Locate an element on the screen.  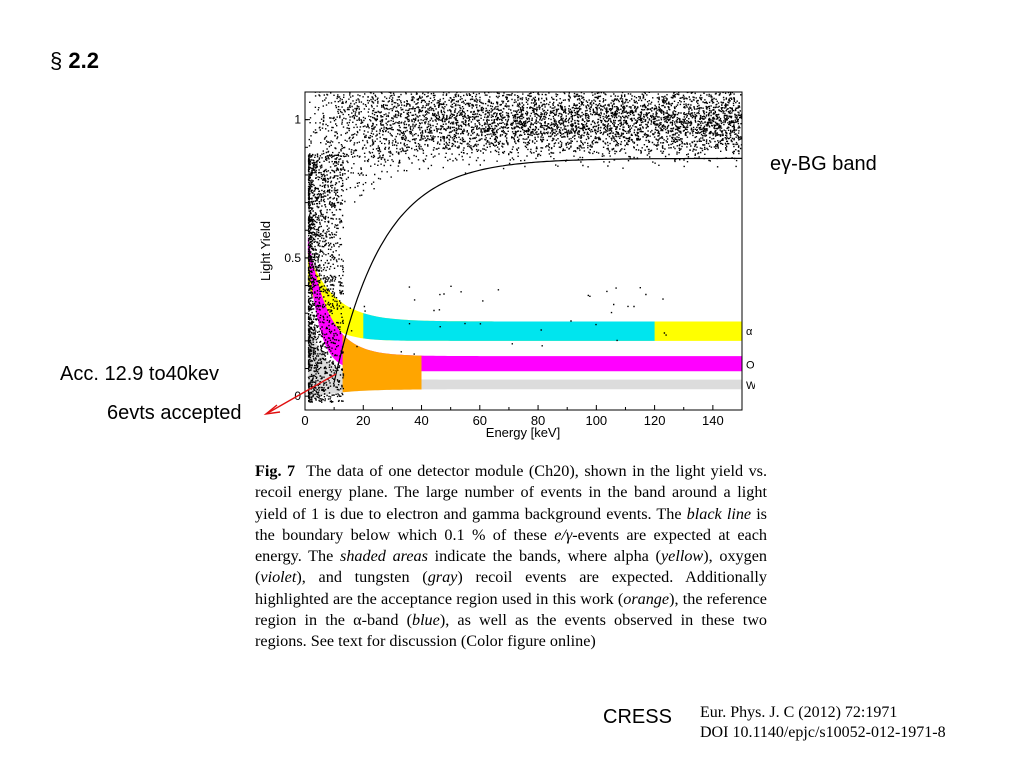
band-labels: α OW is located at coordinates (750, 359).